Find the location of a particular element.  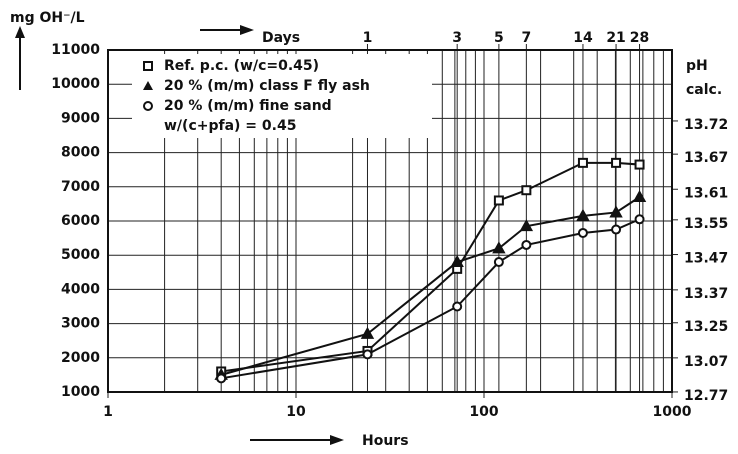

y2-tick-label: 13.55 is located at coordinates (706, 224).